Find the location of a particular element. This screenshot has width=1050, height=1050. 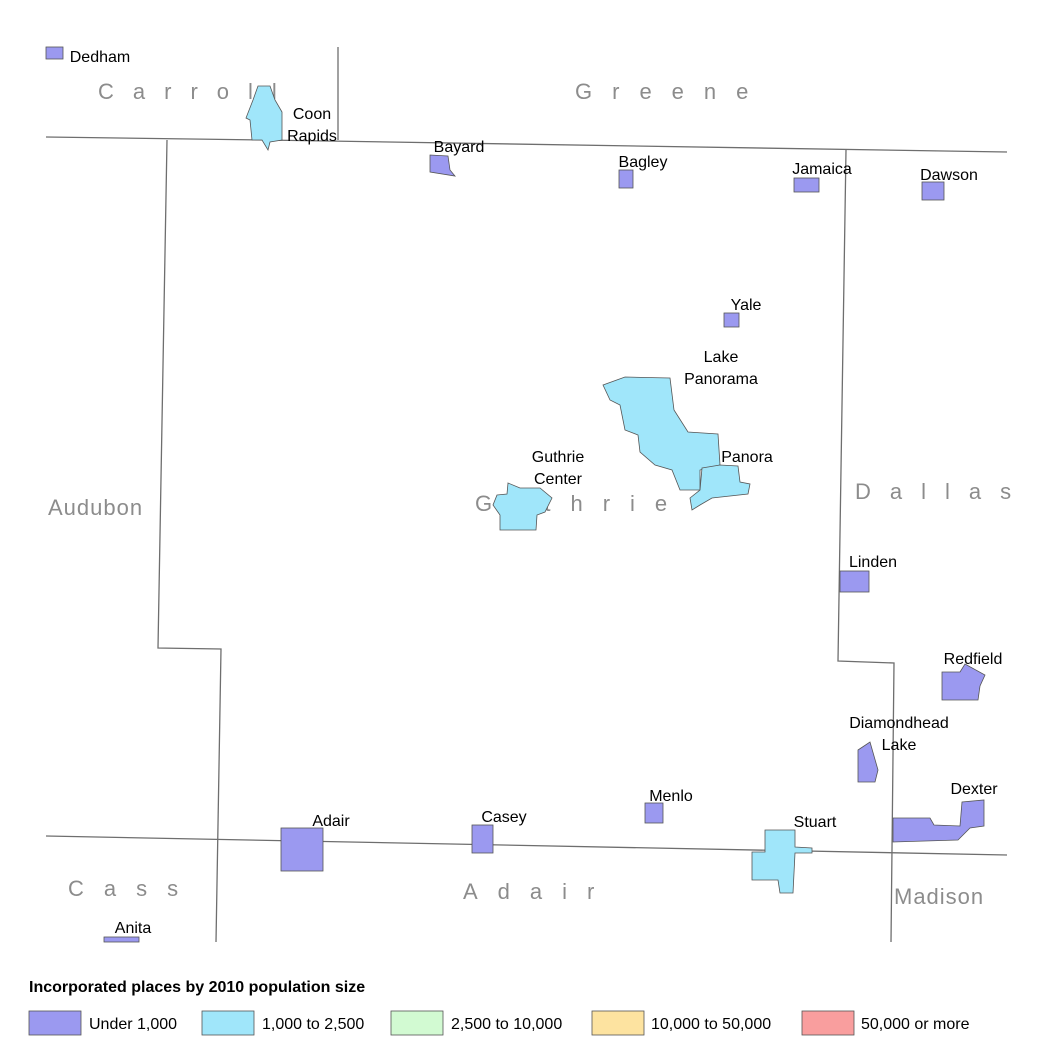

place-label: Dedham is located at coordinates (100, 57).